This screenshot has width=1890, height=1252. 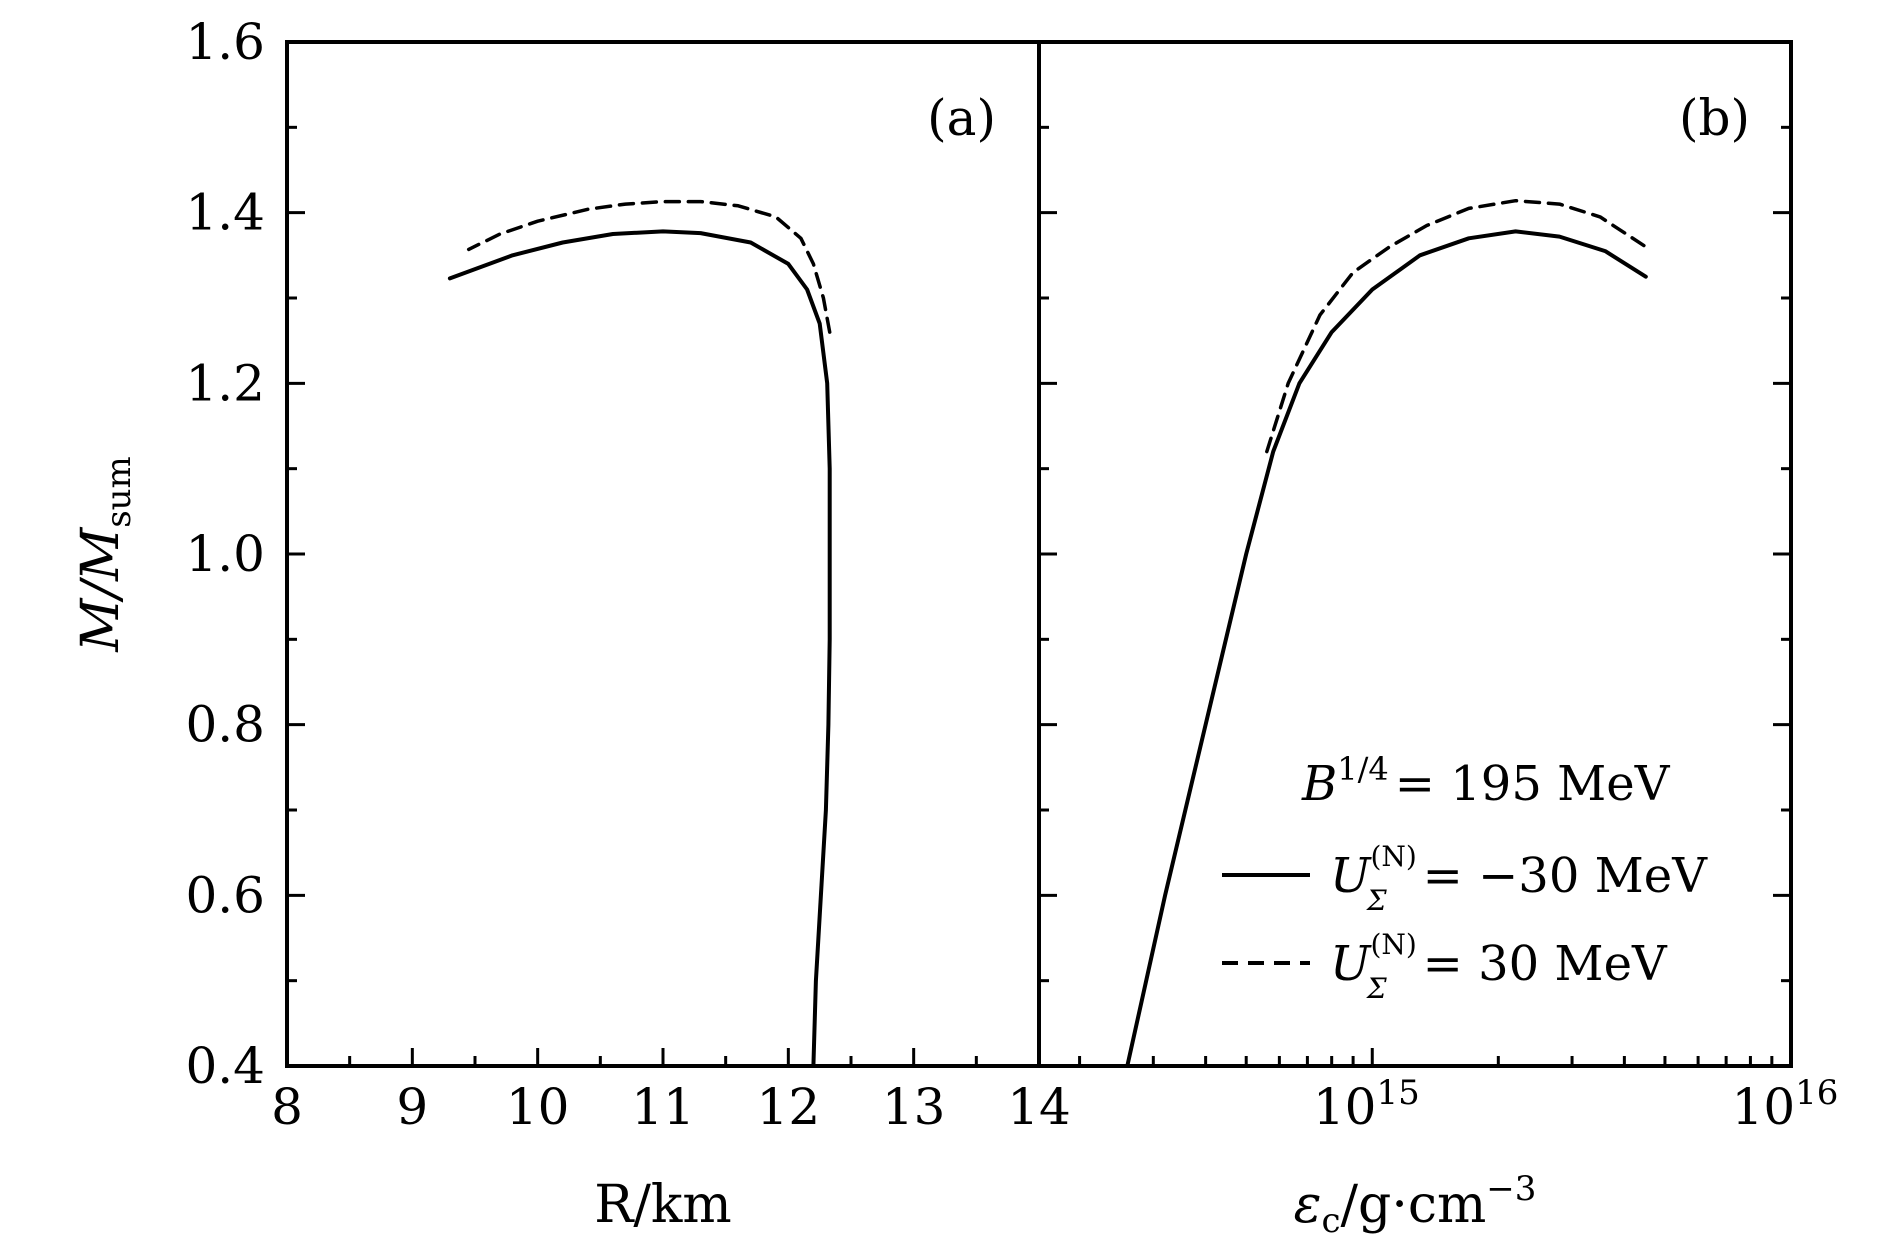 I want to click on x-tick-label-b-exp: 16, so click(x=1816, y=1093).